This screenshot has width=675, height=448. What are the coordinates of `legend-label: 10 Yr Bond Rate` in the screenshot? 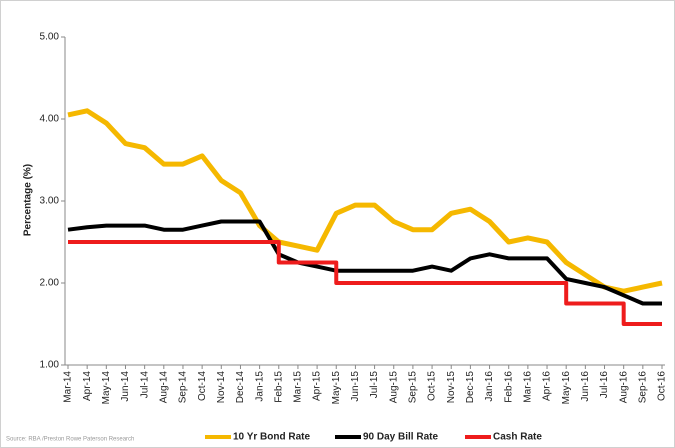 It's located at (271, 437).